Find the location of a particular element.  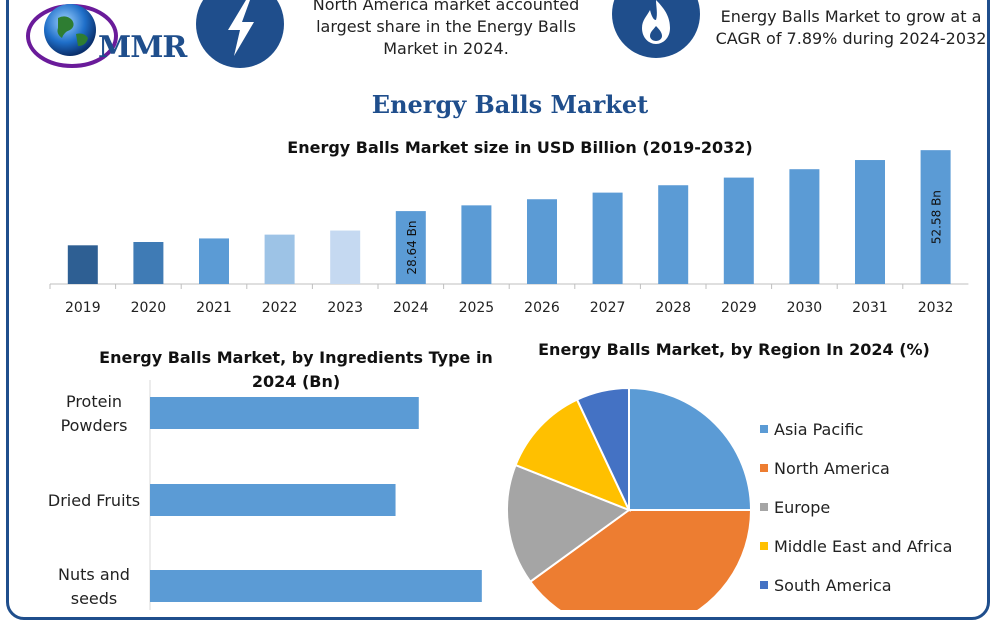

pie-slice-asia-pacific is located at coordinates (690, 448).